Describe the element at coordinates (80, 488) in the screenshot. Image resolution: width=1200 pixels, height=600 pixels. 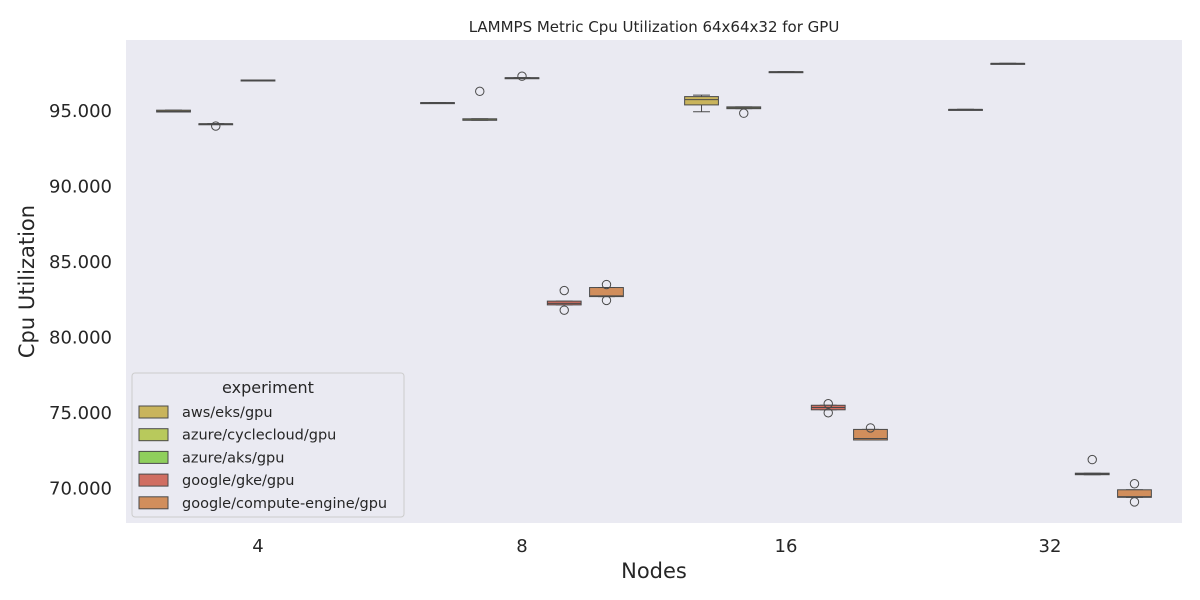
I see `y-tick-label: 70.000` at that location.